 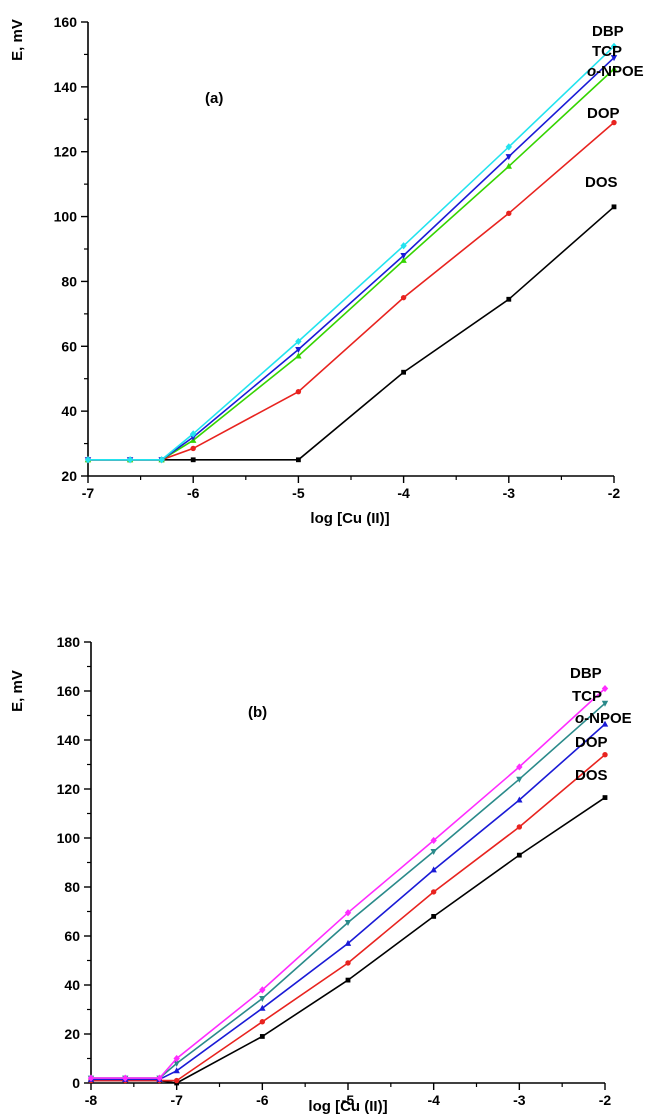 I want to click on chart-b-y-tick-label: 80, so click(x=72, y=887).